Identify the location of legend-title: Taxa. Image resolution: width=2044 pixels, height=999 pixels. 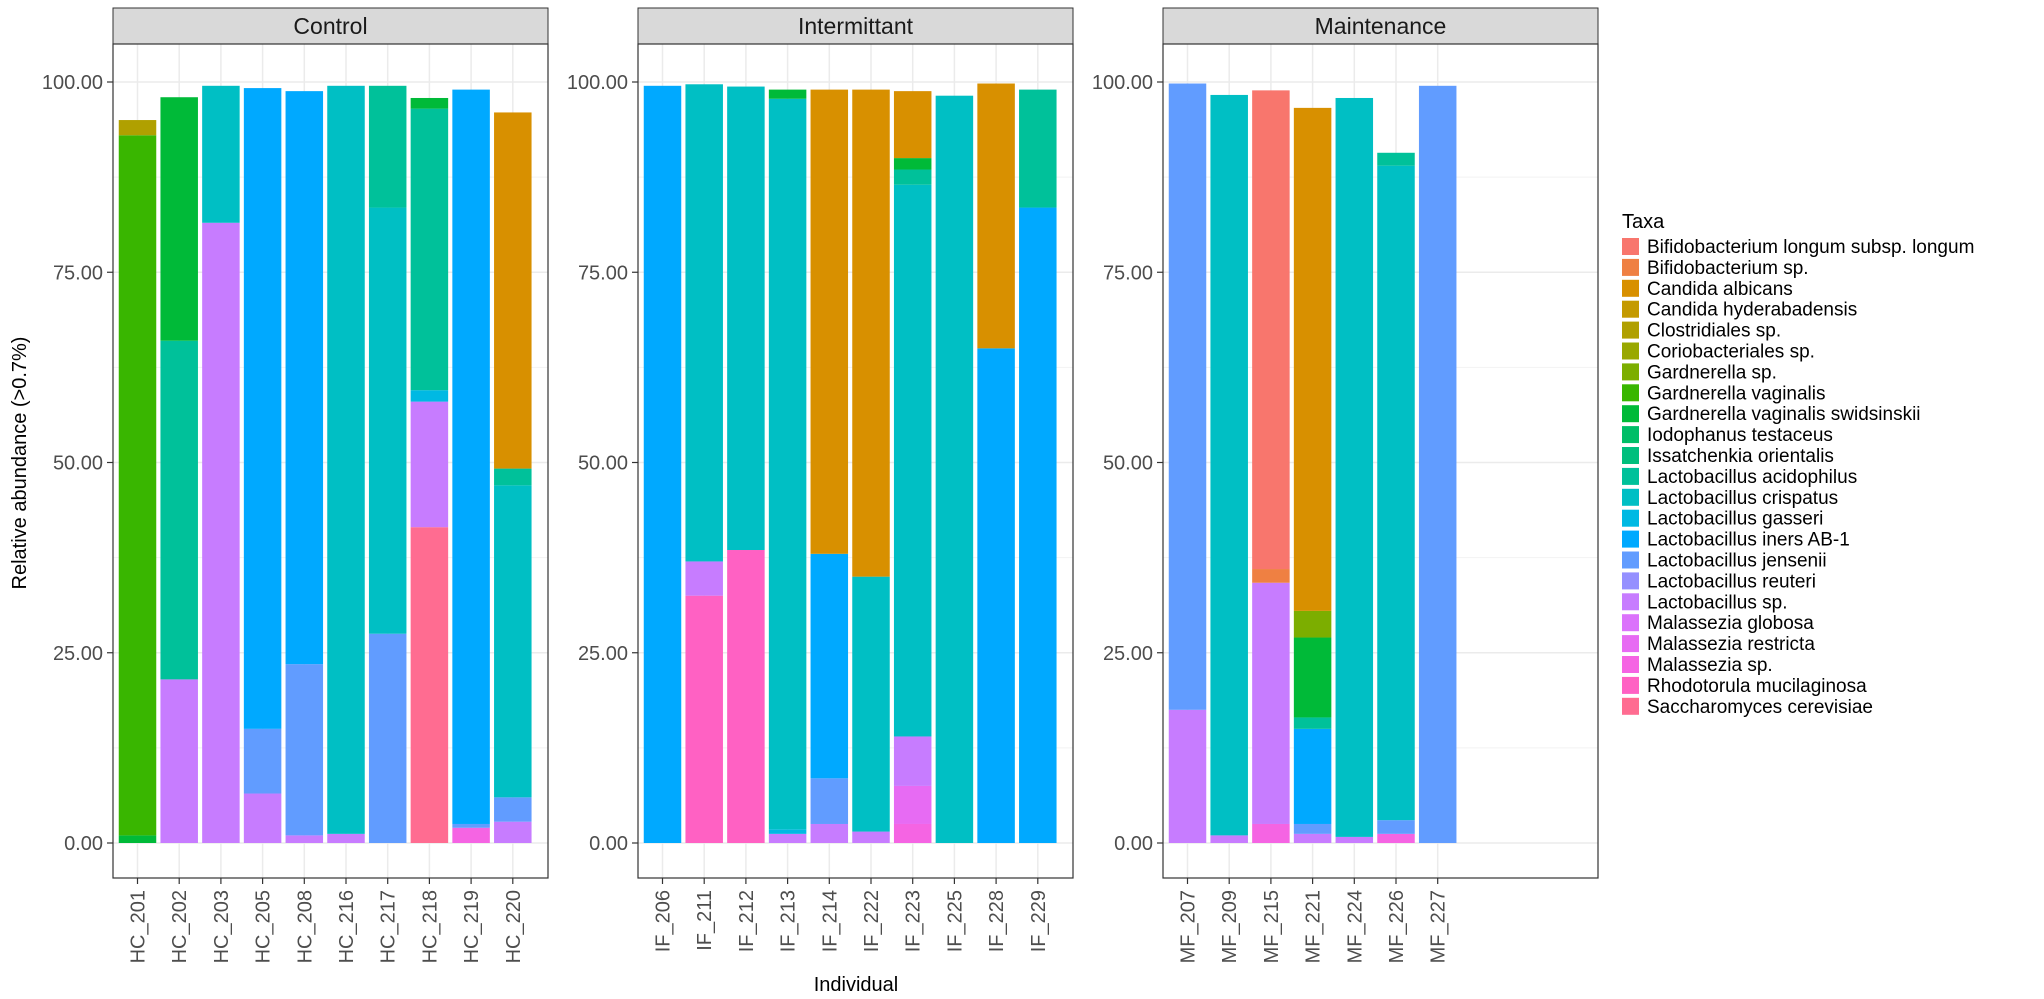
(1643, 222).